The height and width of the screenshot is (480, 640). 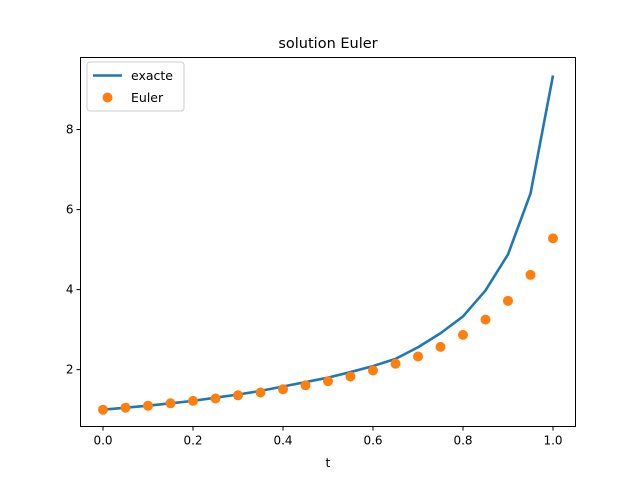 I want to click on x-tick-label: 1.0, so click(x=552, y=441).